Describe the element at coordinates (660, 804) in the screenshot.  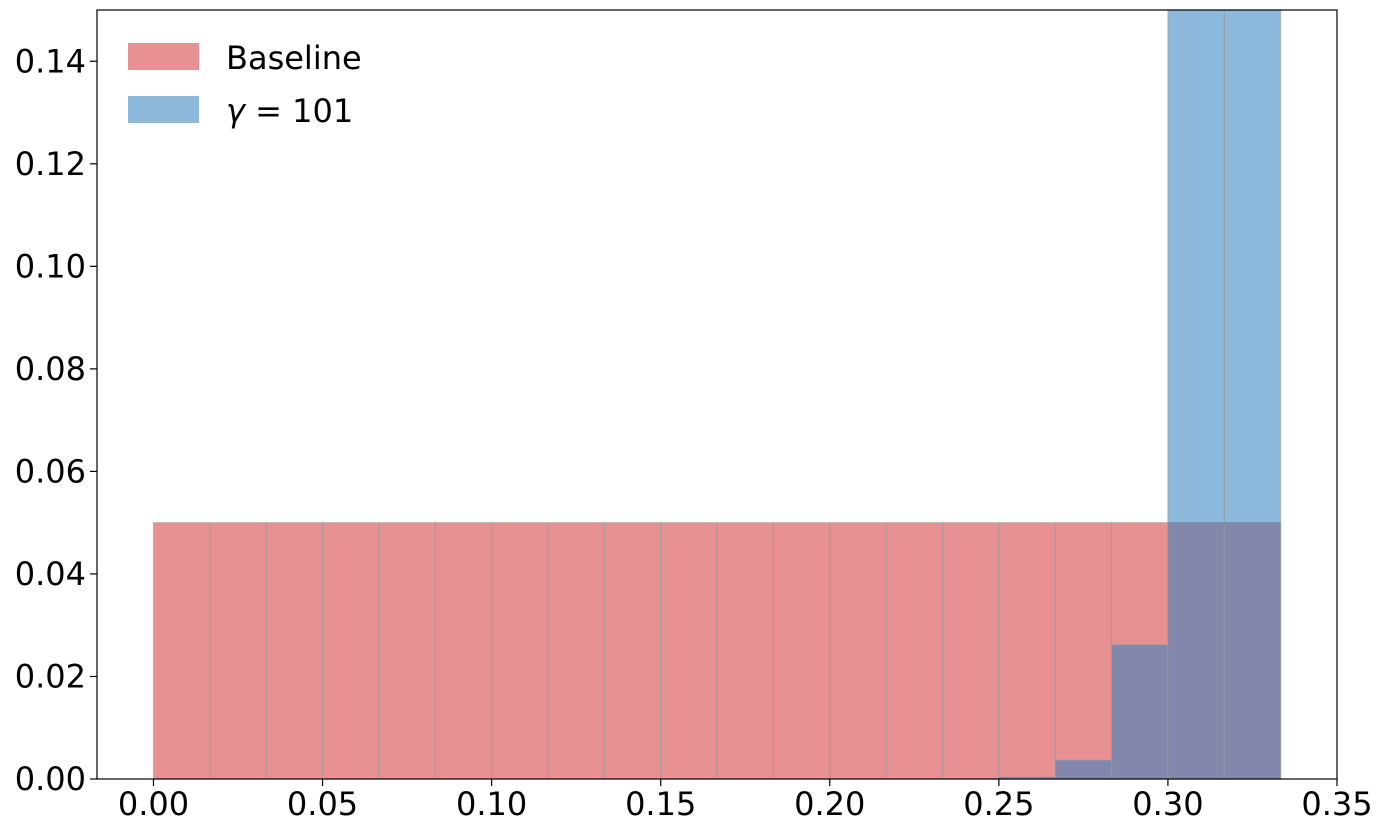
I see `x-tick-label: 0.15` at that location.